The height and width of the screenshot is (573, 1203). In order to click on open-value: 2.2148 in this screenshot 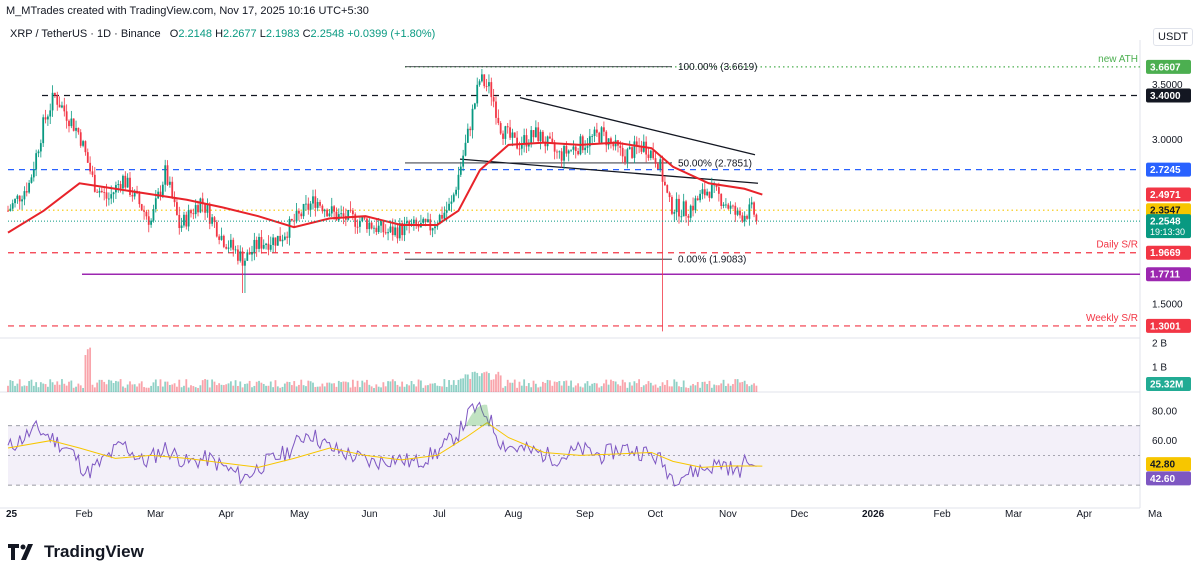, I will do `click(195, 34)`.